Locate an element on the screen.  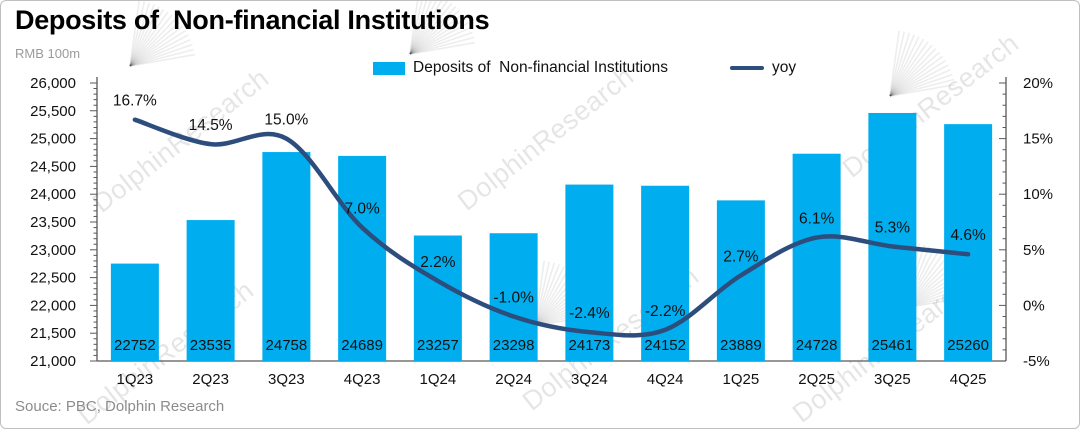
bar-3q25 is located at coordinates (892, 236).